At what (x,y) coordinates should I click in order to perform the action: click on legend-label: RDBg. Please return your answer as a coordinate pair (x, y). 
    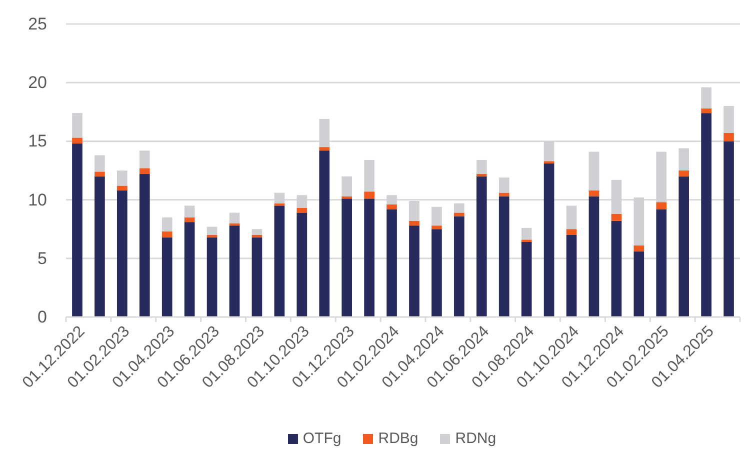
    Looking at the image, I should click on (398, 438).